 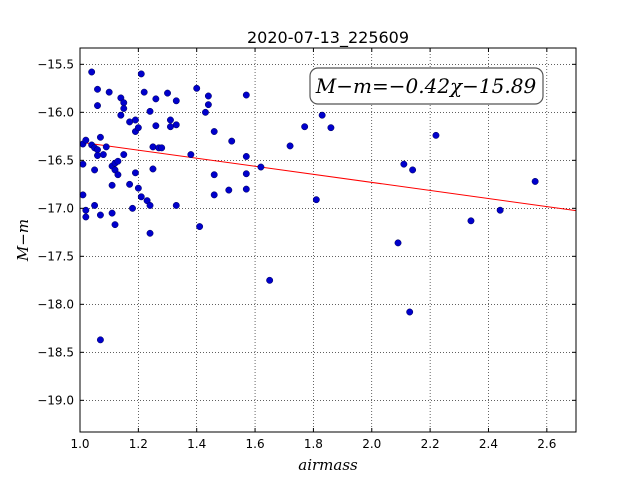 What do you see at coordinates (55, 400) in the screenshot?
I see `y-tick-label: −19.0` at bounding box center [55, 400].